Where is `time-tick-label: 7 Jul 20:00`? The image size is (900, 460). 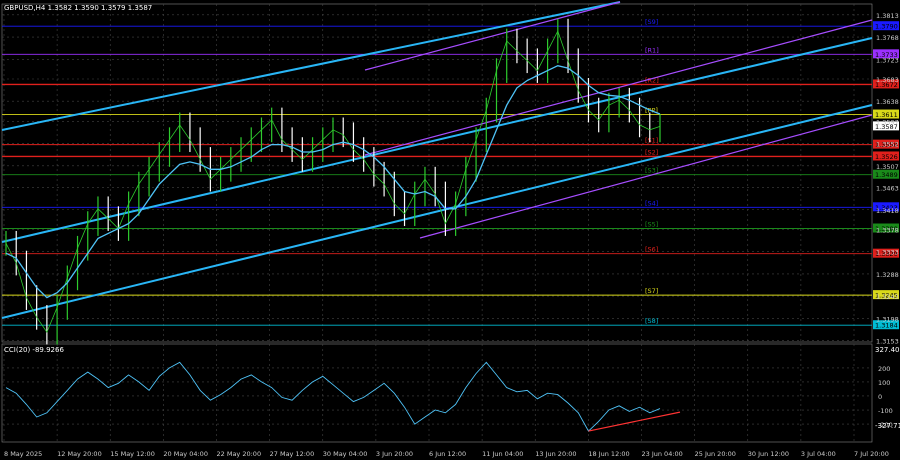
time-tick-label: 7 Jul 20:00 is located at coordinates (871, 454).